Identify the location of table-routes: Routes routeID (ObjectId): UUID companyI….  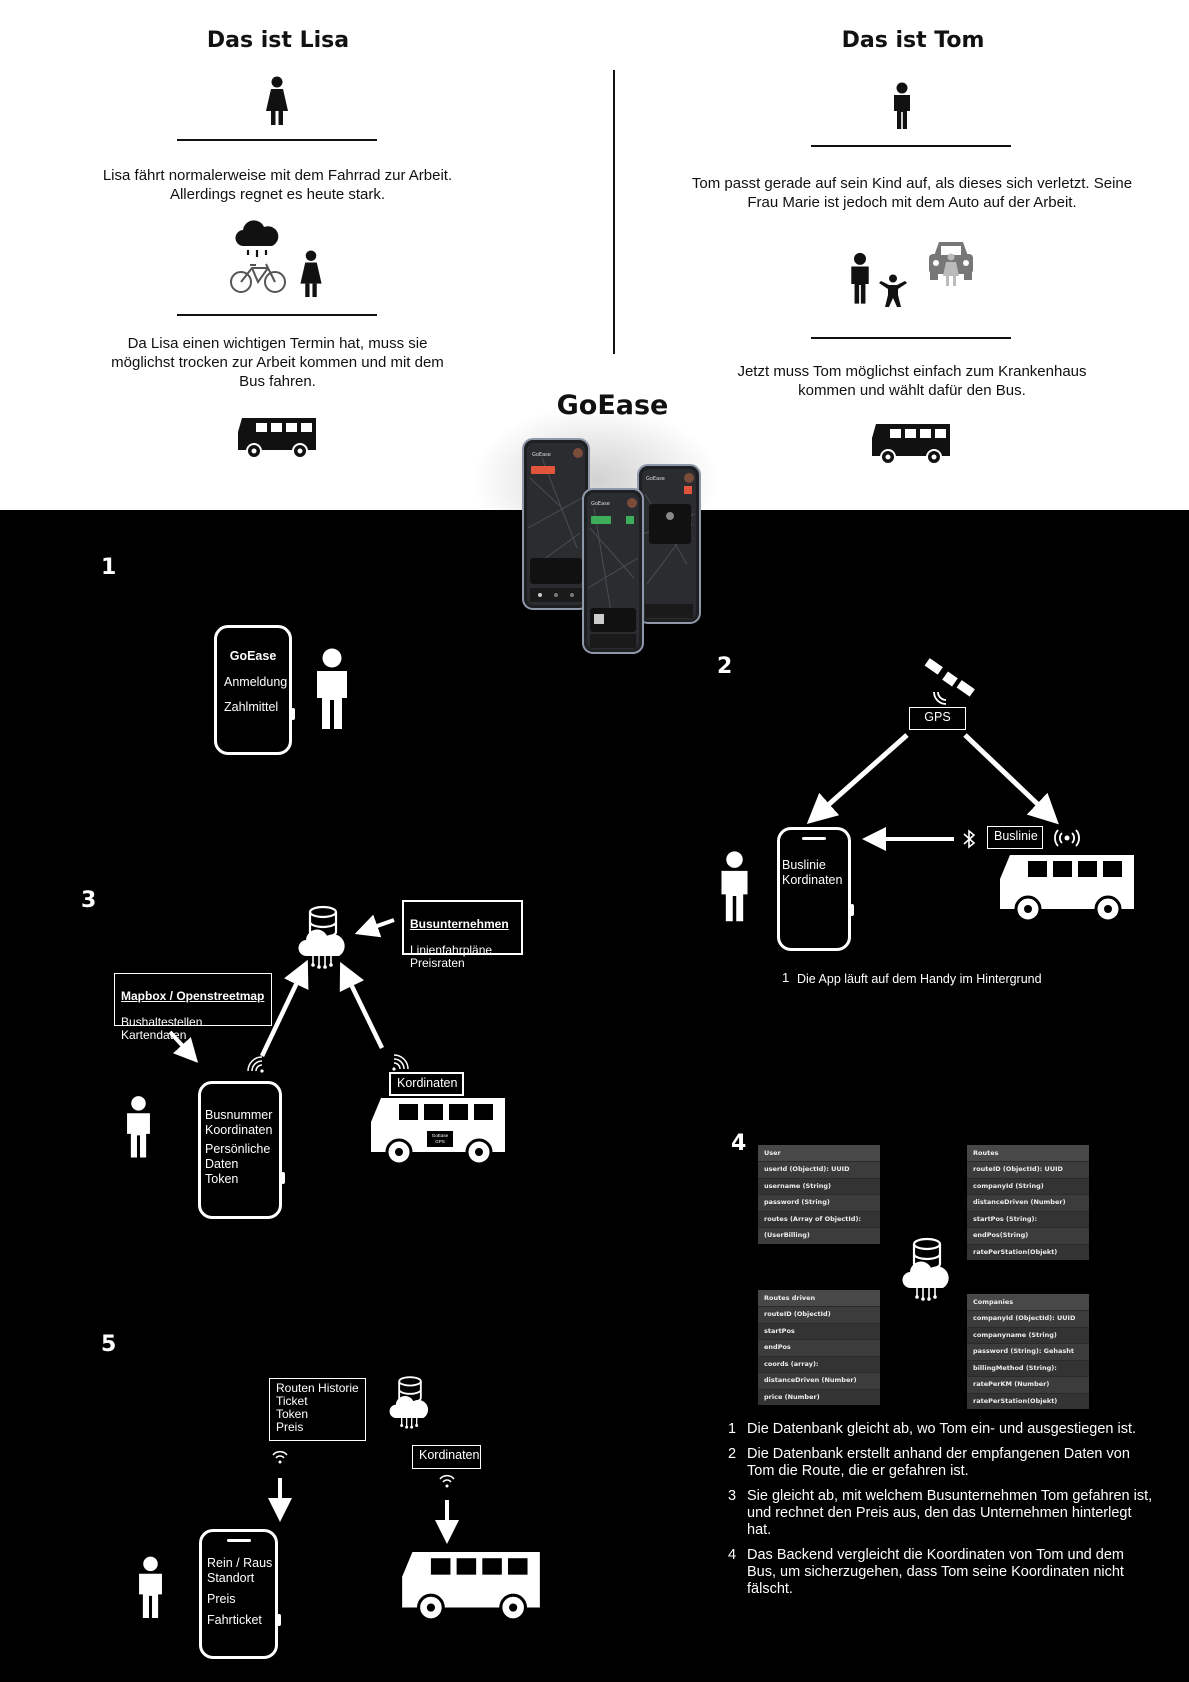
(1028, 1202).